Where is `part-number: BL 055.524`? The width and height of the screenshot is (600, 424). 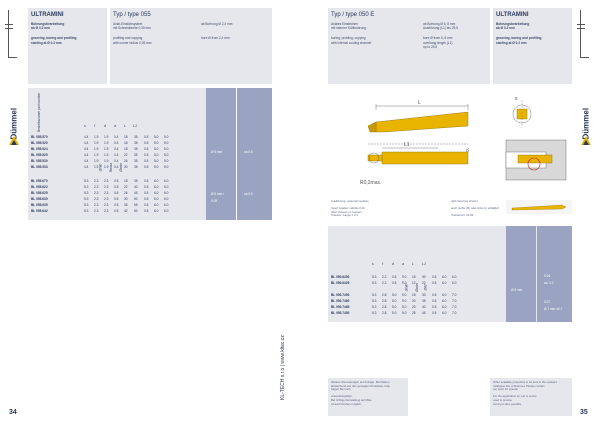 part-number: BL 055.524 is located at coordinates (39, 149).